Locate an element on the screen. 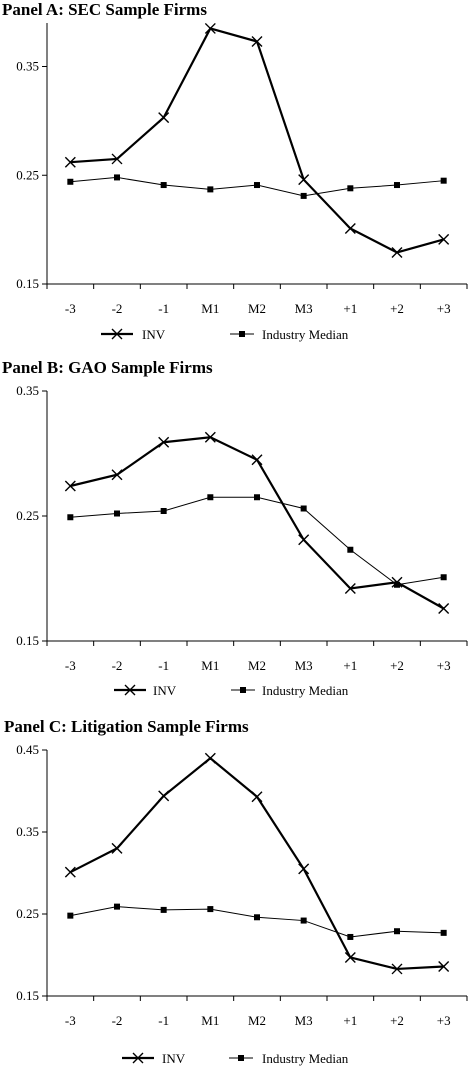 The image size is (474, 1070). panel-b-y-tick-label: 0.35 is located at coordinates (27, 390).